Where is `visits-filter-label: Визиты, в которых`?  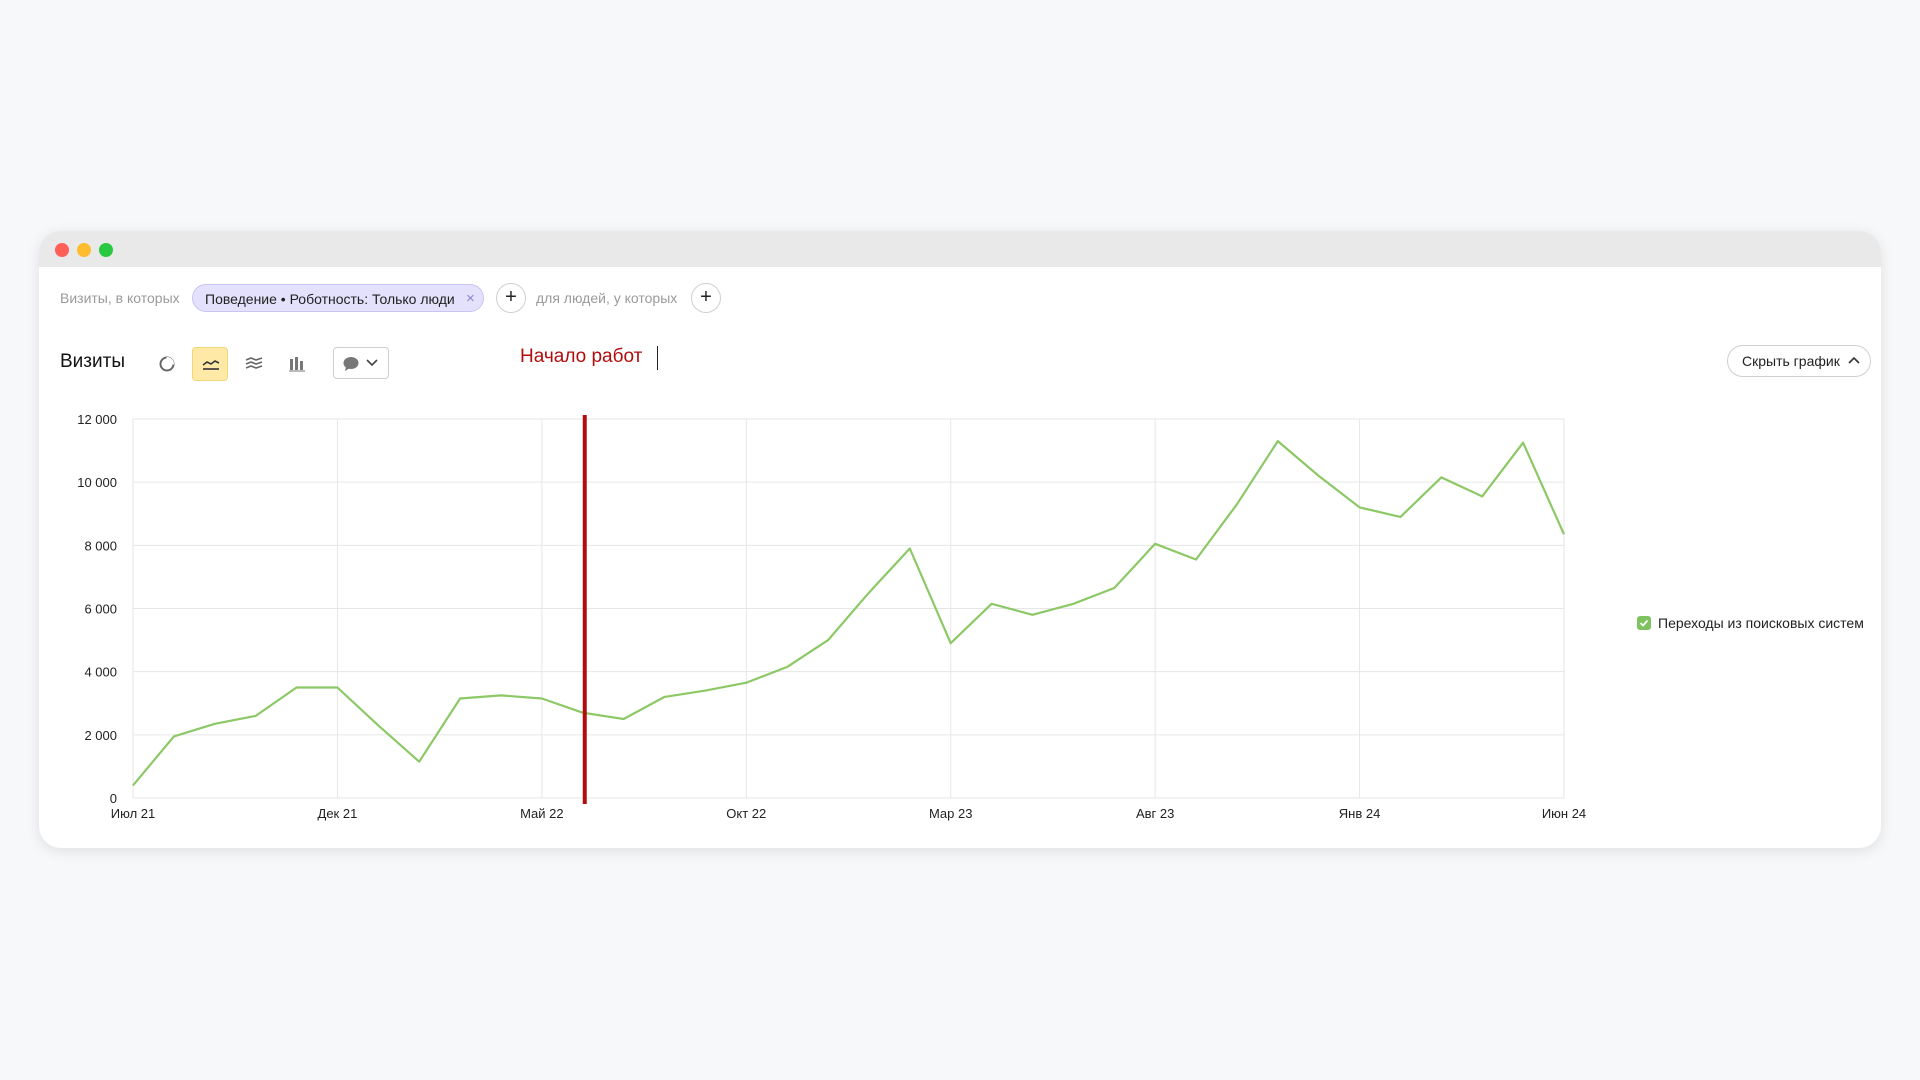 visits-filter-label: Визиты, в которых is located at coordinates (120, 298).